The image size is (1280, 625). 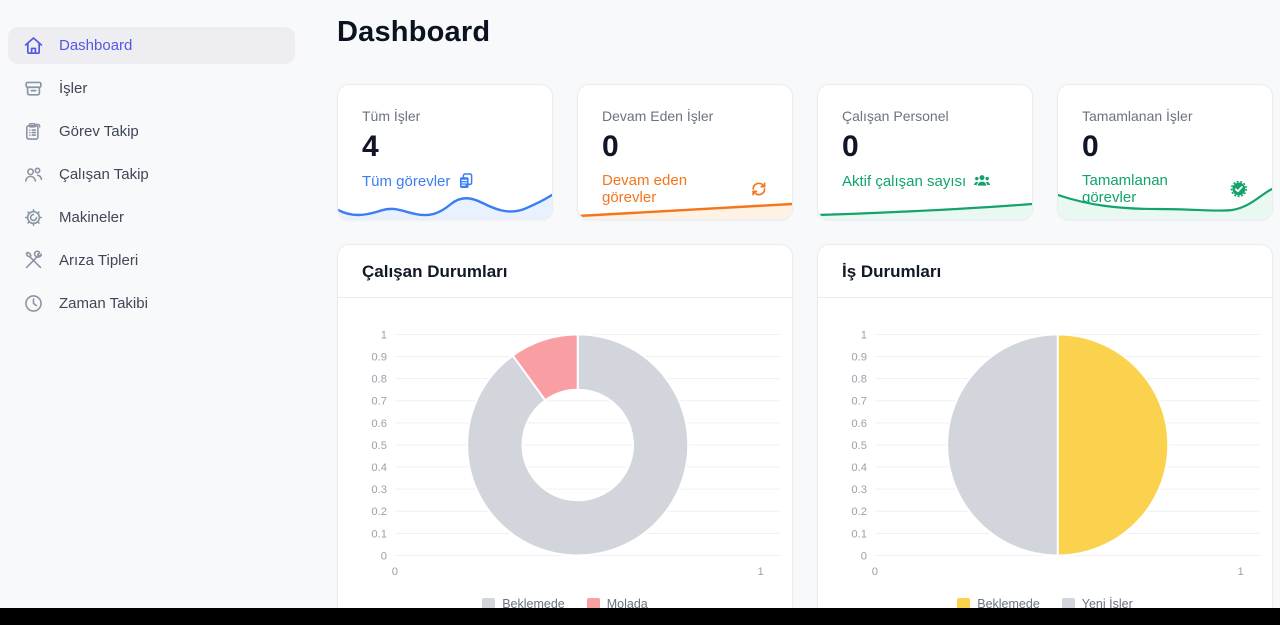 What do you see at coordinates (33, 218) in the screenshot?
I see `gear-icon` at bounding box center [33, 218].